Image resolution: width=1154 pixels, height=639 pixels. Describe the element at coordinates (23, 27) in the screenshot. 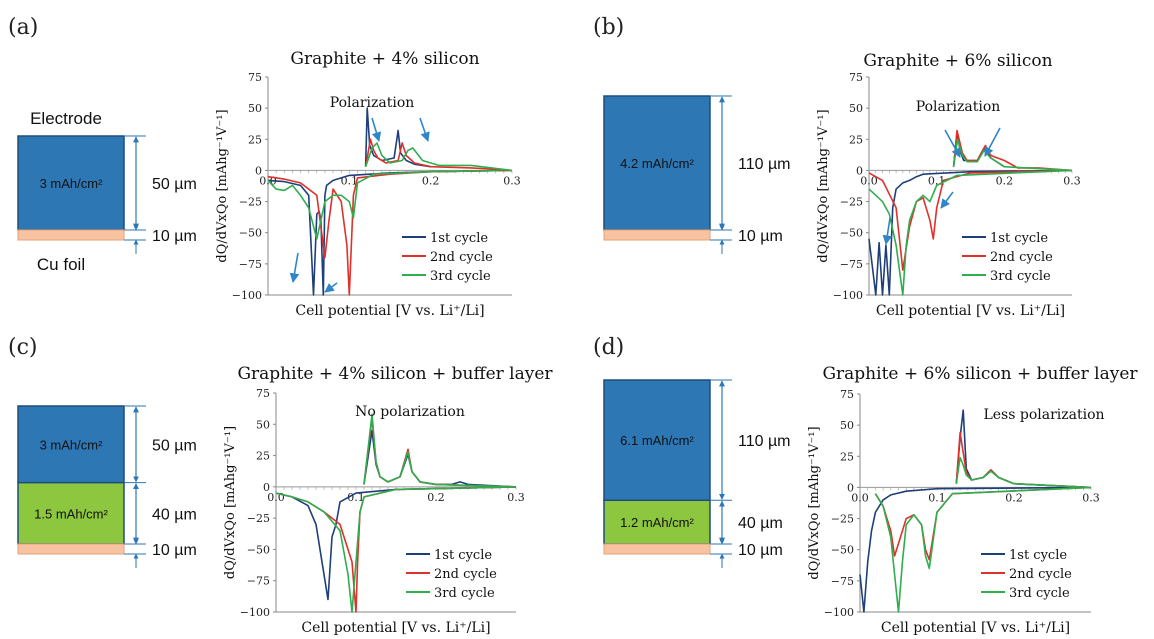

I see `panel-label: (a)` at that location.